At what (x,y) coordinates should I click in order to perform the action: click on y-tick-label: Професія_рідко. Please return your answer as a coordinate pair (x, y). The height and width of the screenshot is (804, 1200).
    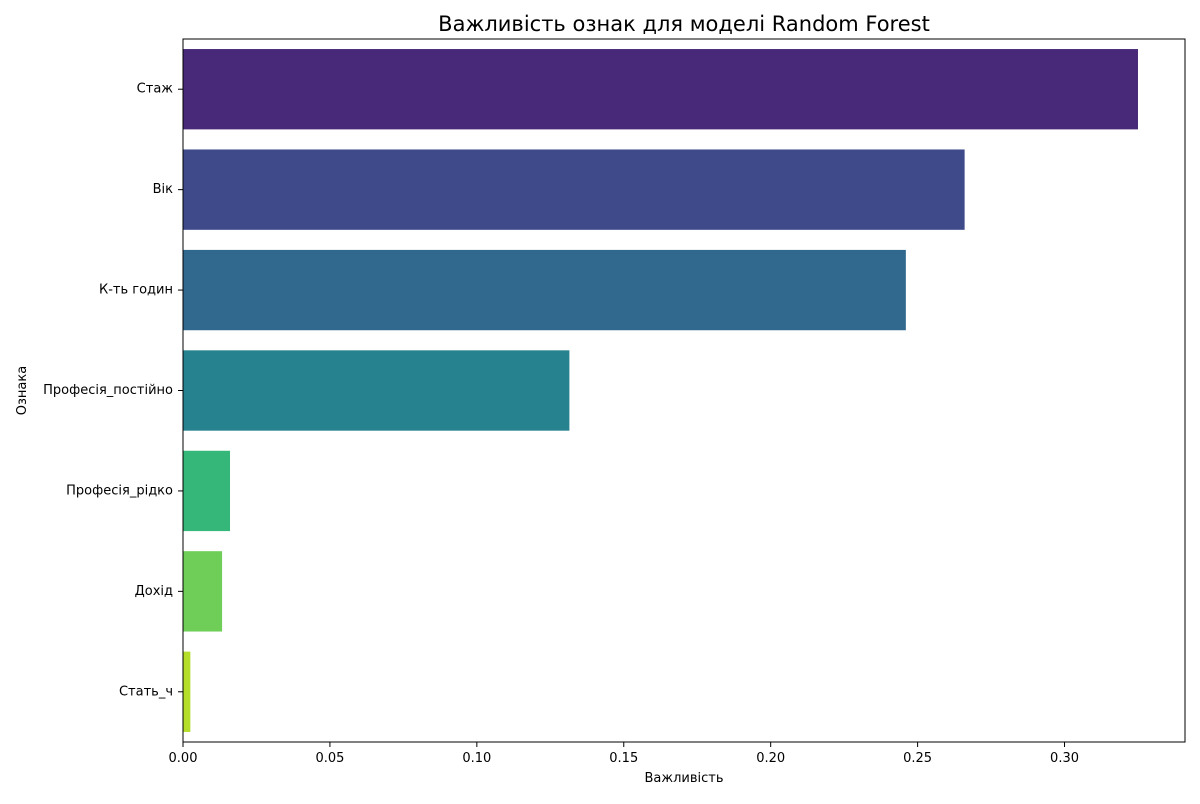
    Looking at the image, I should click on (119, 490).